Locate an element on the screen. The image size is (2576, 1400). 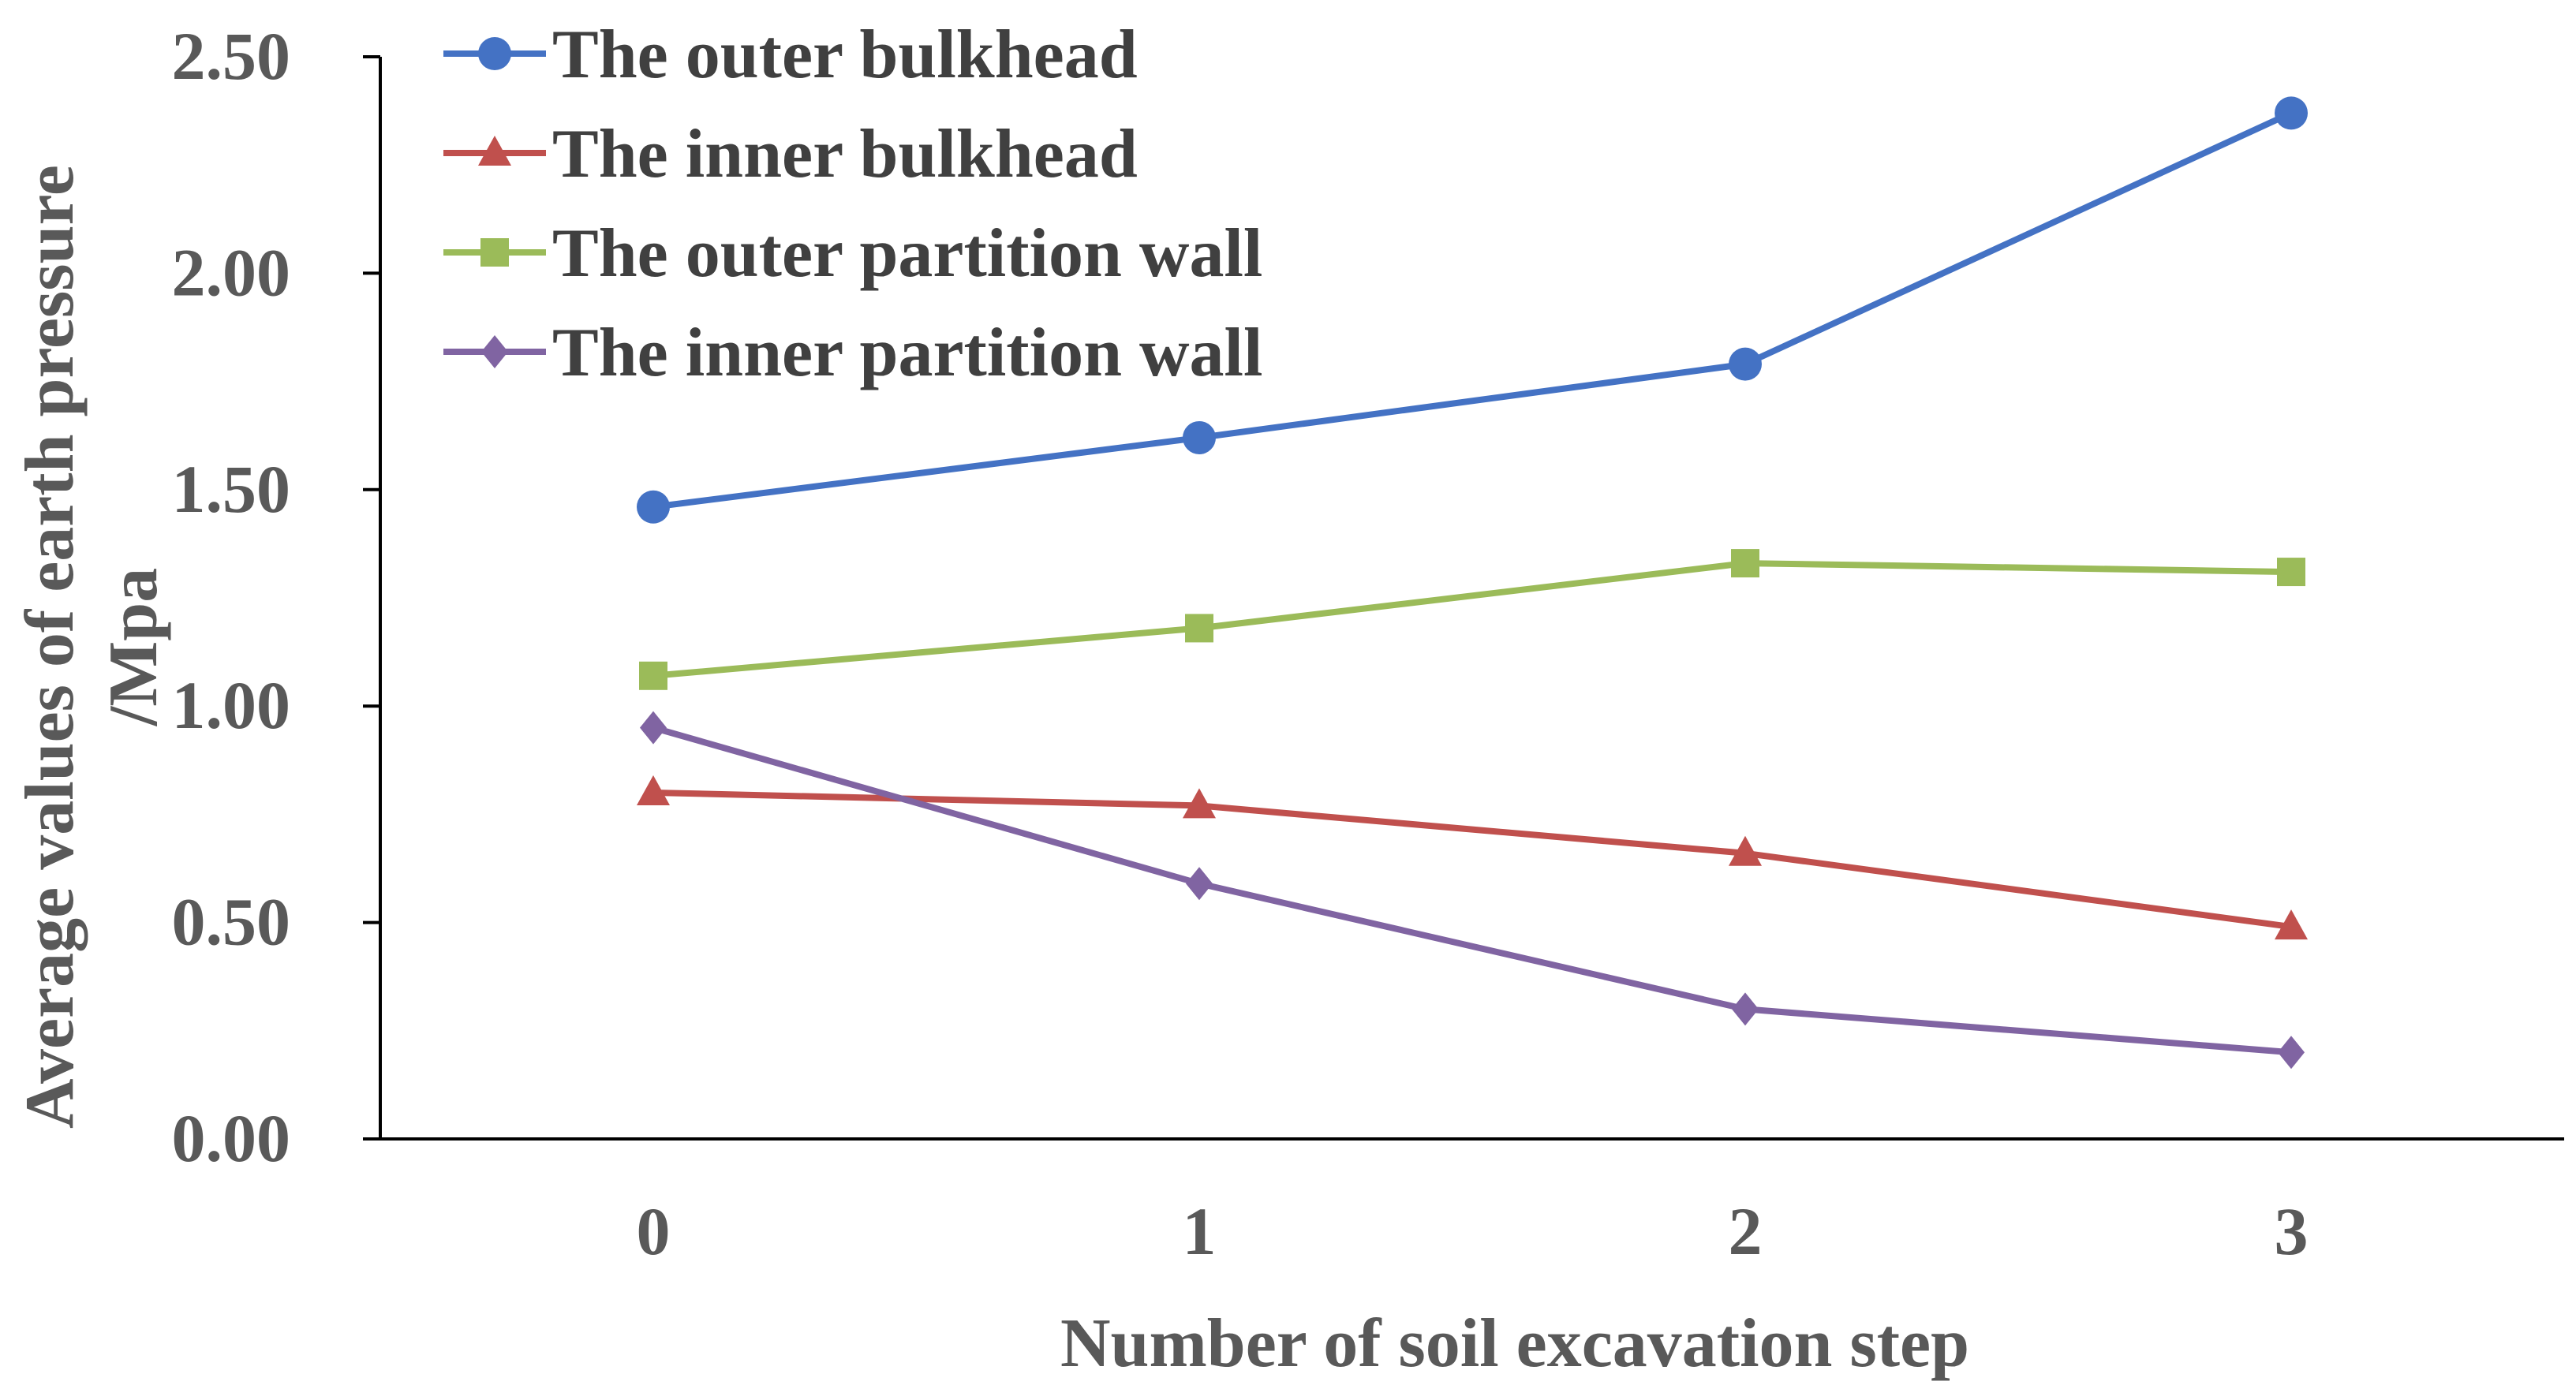
y-tick-label: 2.50 is located at coordinates (231, 56).